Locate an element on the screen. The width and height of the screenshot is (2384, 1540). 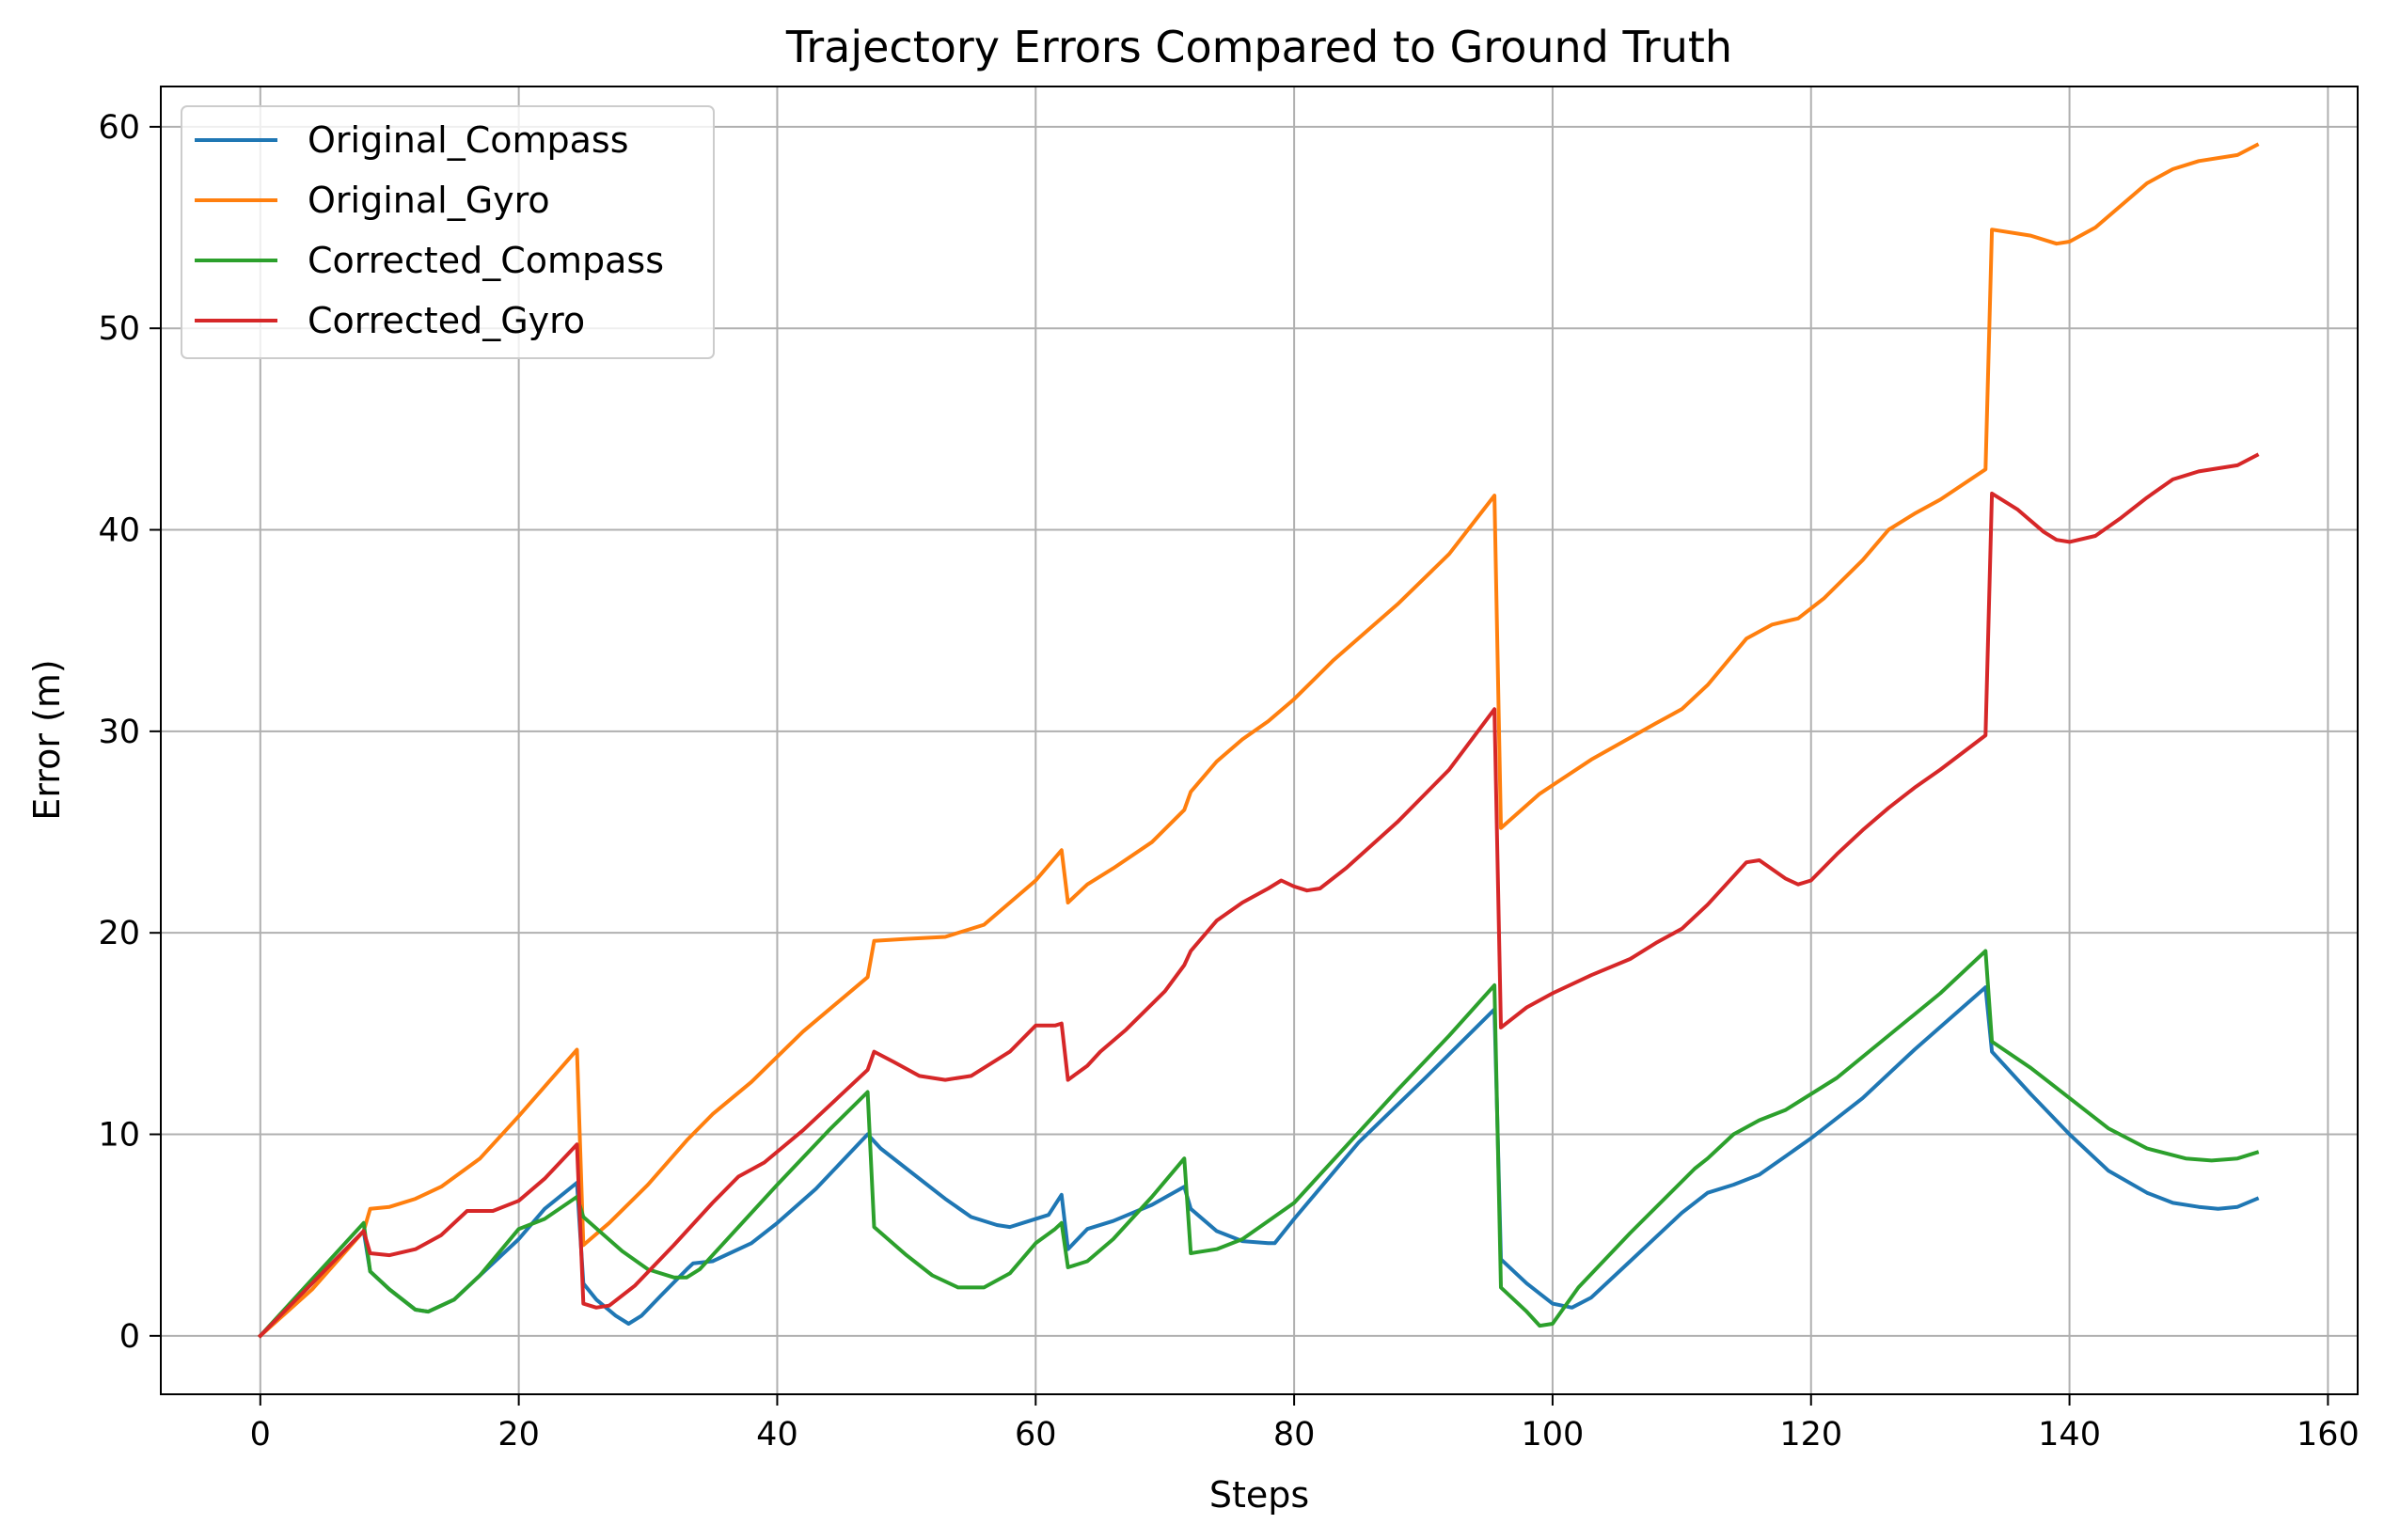
legend-box is located at coordinates (448, 232).